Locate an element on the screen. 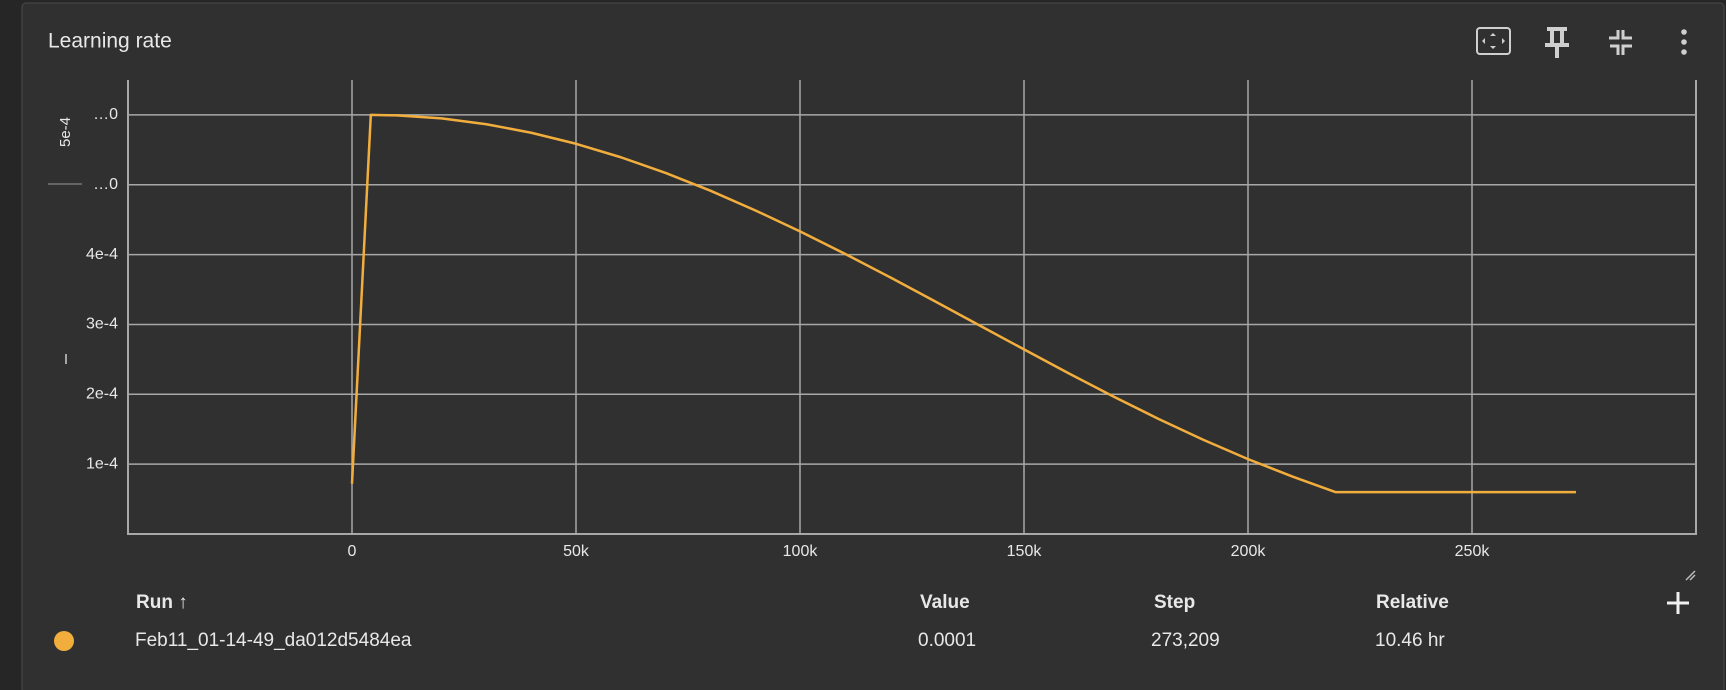 The image size is (1726, 690). x-tick-label: 150k is located at coordinates (1025, 551).